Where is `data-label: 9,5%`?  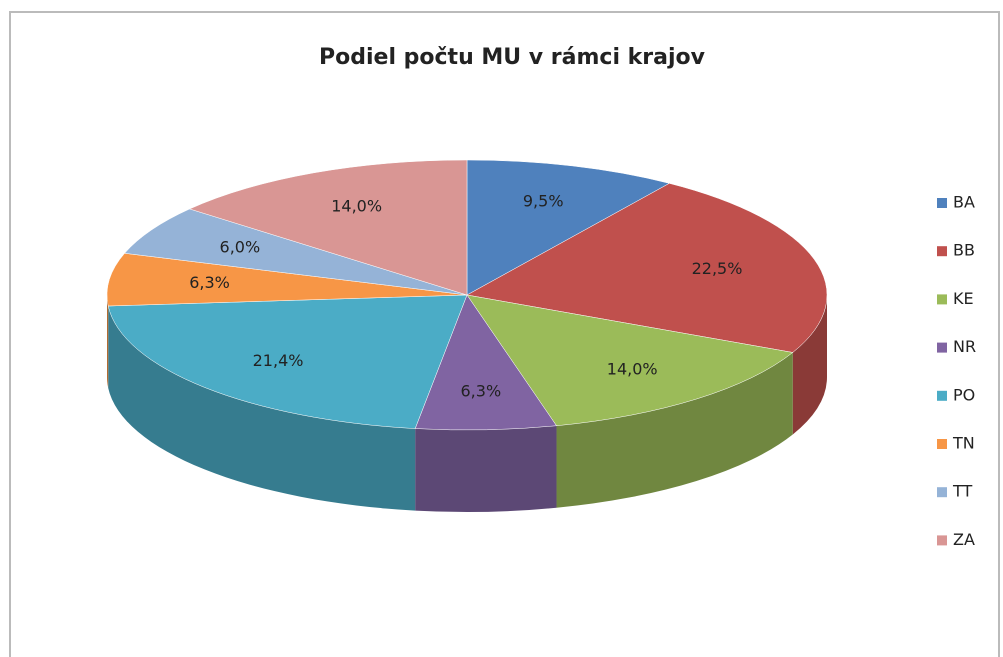 data-label: 9,5% is located at coordinates (543, 201).